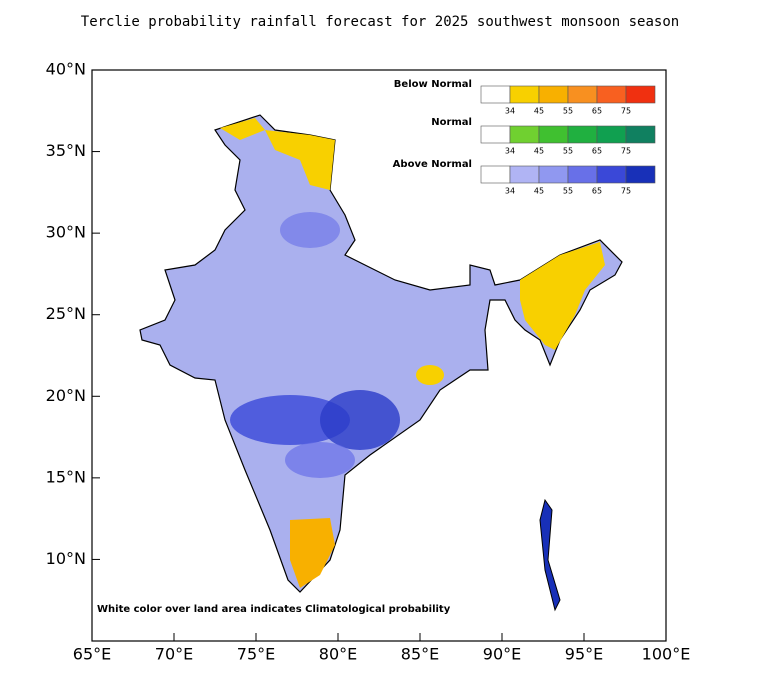 This screenshot has height=683, width=768. Describe the element at coordinates (433, 84) in the screenshot. I see `legend-label: Below Normal` at that location.